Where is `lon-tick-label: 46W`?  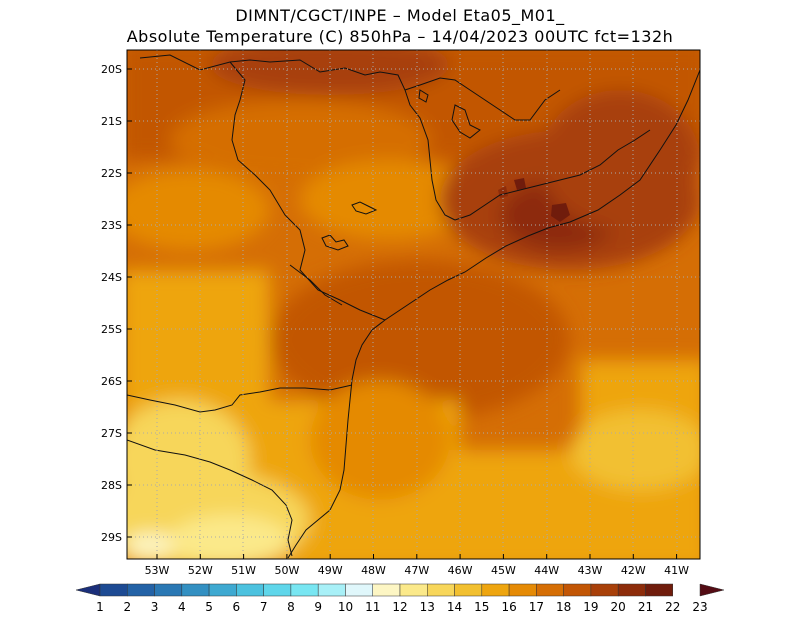 lon-tick-label: 46W is located at coordinates (460, 570).